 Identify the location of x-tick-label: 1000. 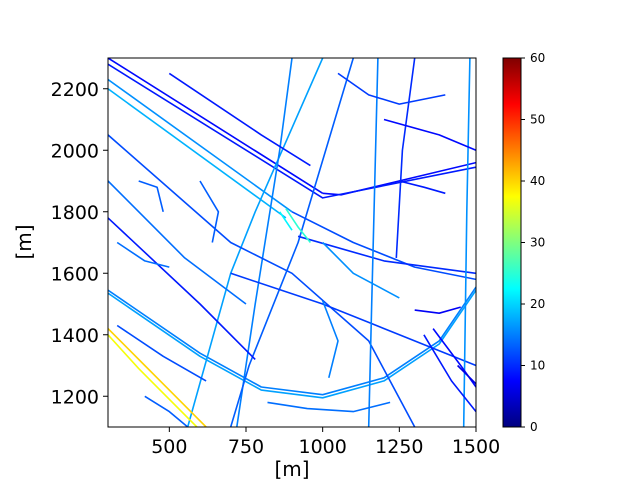
(322, 447).